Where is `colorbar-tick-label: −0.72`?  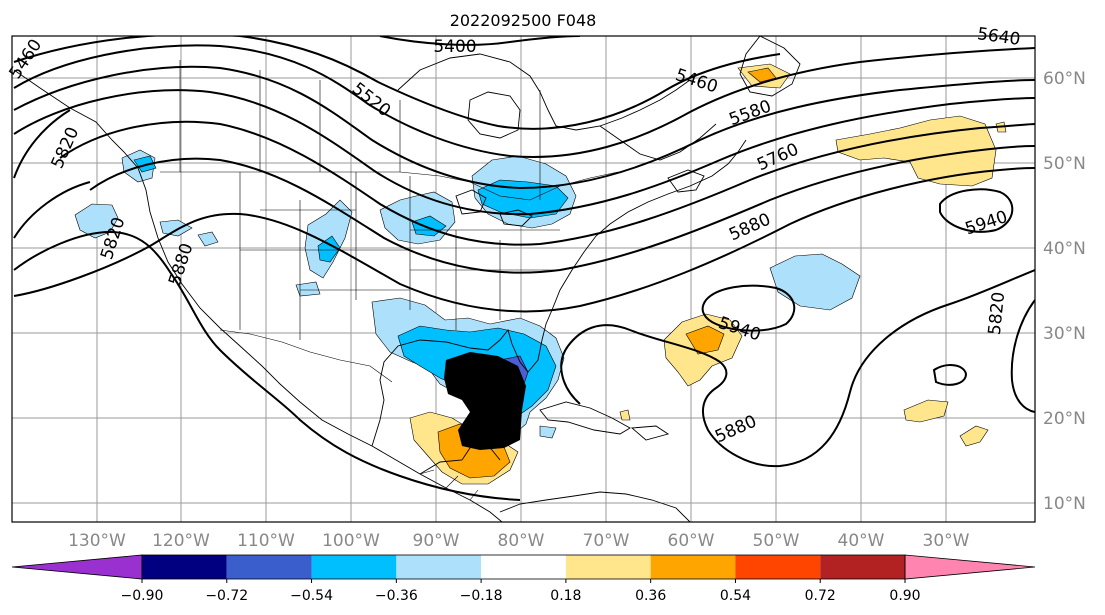 colorbar-tick-label: −0.72 is located at coordinates (226, 596).